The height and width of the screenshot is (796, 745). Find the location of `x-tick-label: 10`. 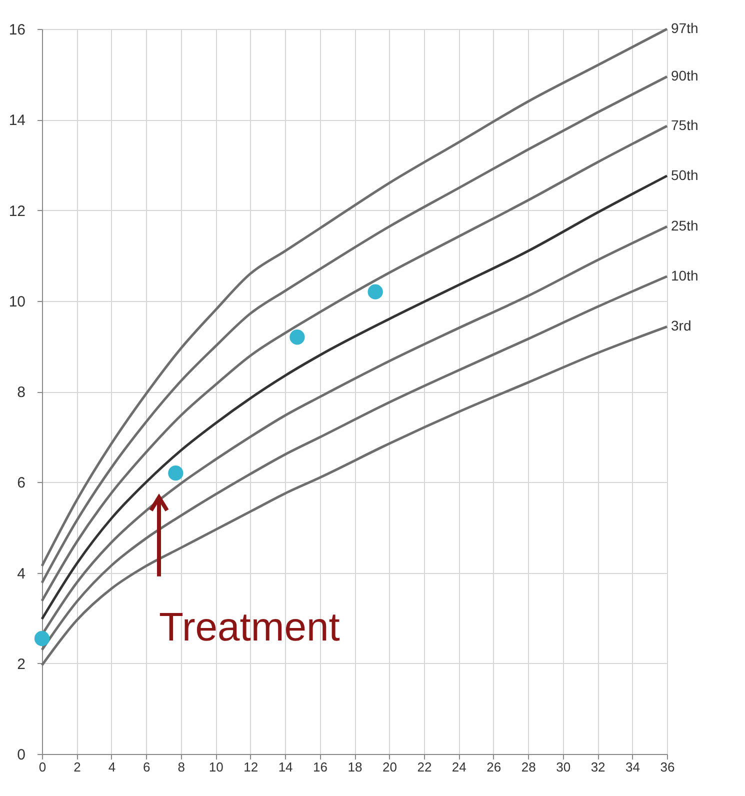

x-tick-label: 10 is located at coordinates (216, 767).